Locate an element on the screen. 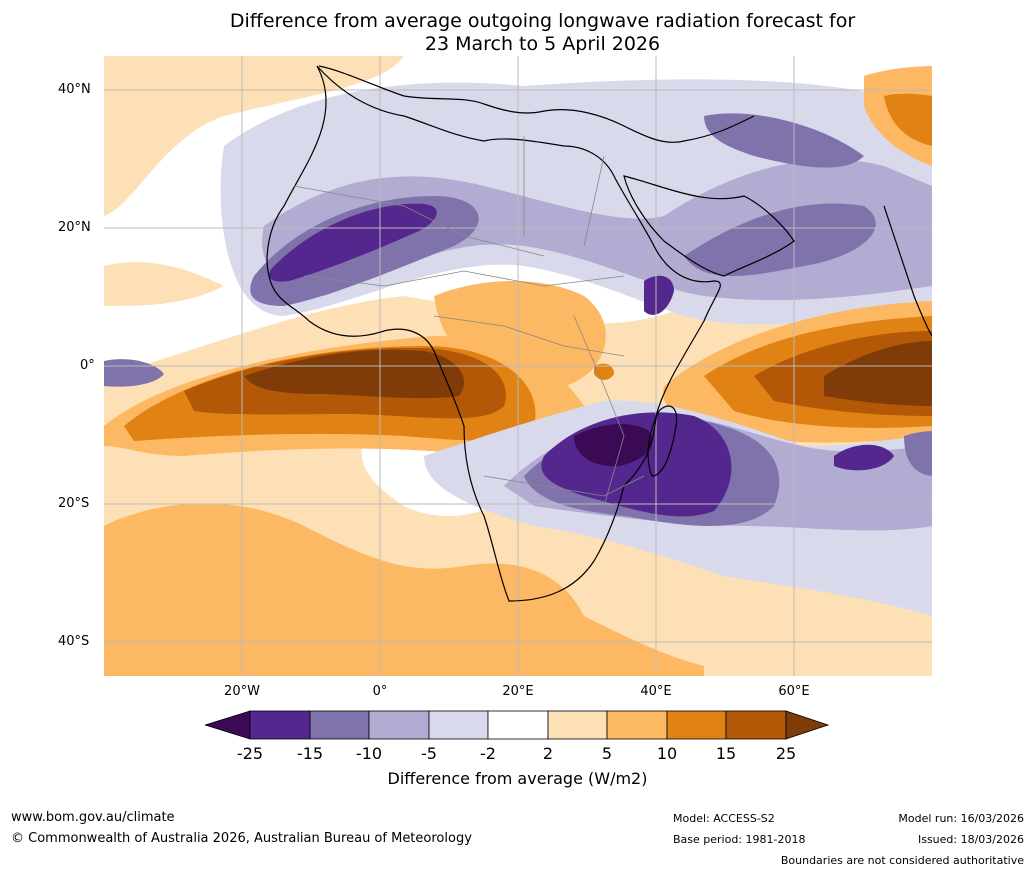 The height and width of the screenshot is (873, 1035). anomaly-region-neg10-neg15-east-indian is located at coordinates (918, 453).